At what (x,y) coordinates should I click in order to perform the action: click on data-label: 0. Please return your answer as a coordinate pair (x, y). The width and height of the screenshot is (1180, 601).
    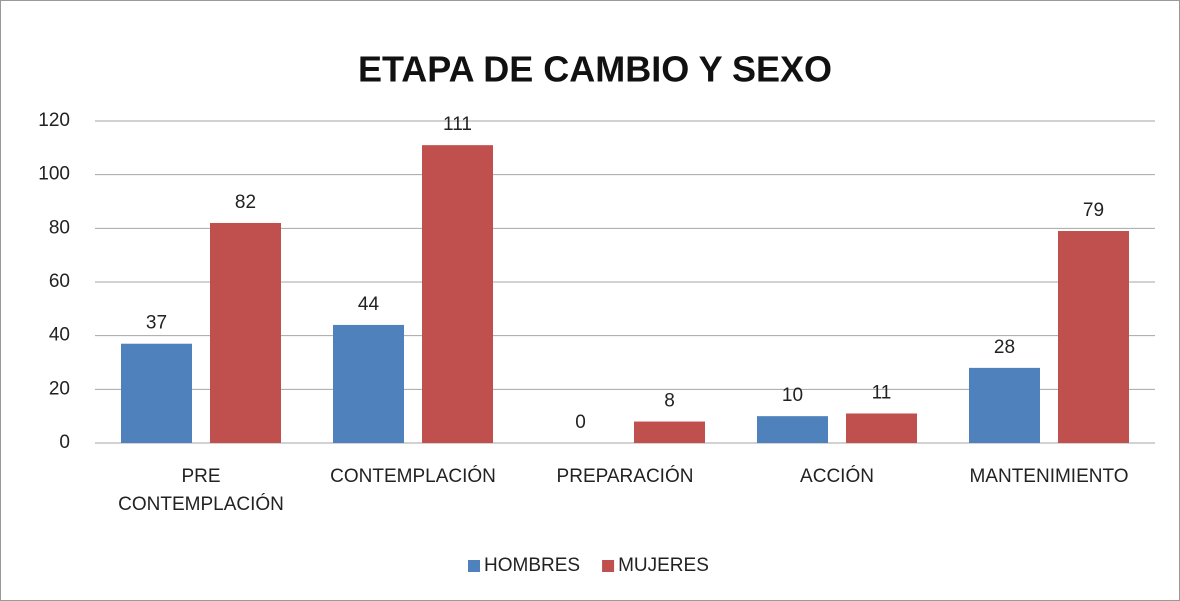
    Looking at the image, I should click on (580, 422).